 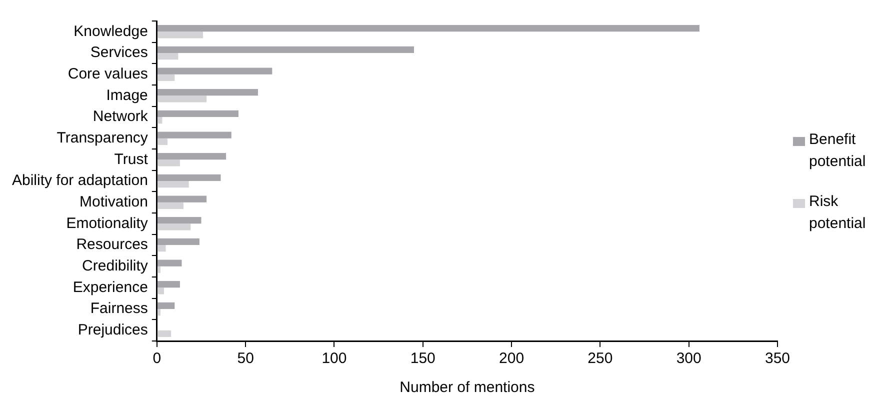 I want to click on y-tick-label: Image, so click(x=127, y=95).